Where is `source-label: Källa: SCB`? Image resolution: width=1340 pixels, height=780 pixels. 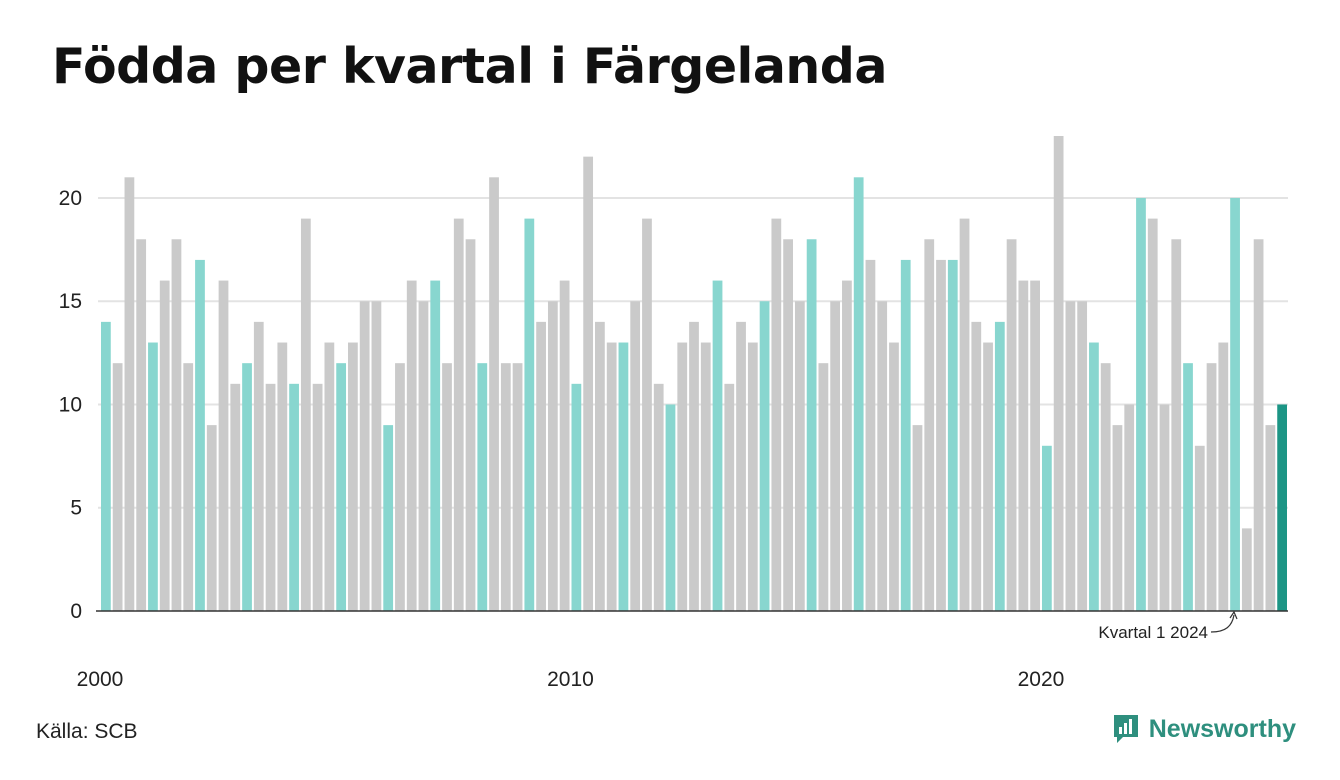 source-label: Källa: SCB is located at coordinates (87, 731).